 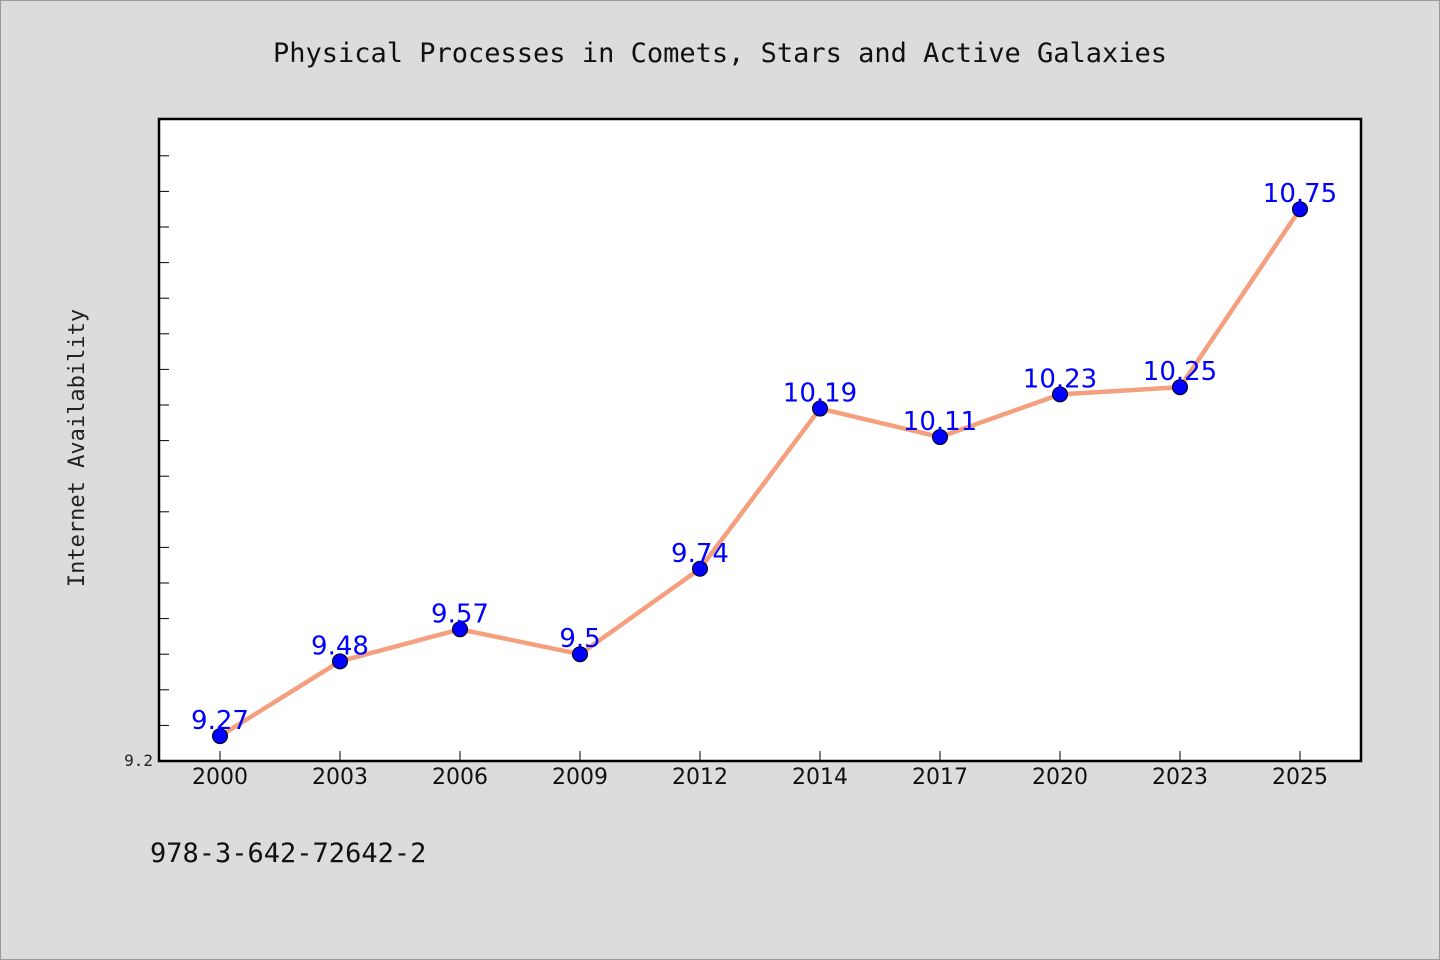 I want to click on data-point-label: 10.25, so click(x=1180, y=372).